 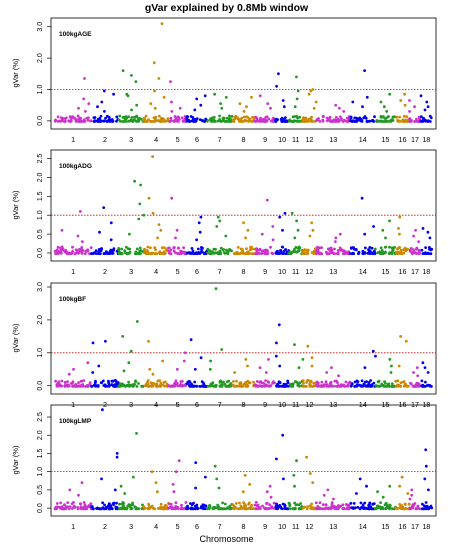 I want to click on chromosome-6-points, so click(x=196, y=486).